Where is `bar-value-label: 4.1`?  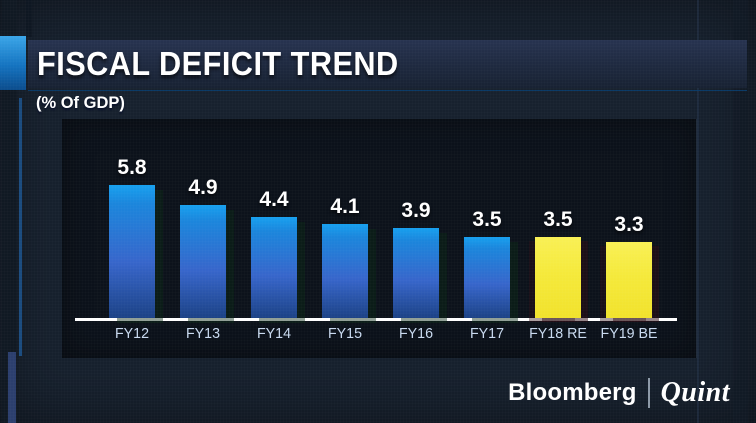
bar-value-label: 4.1 is located at coordinates (345, 206).